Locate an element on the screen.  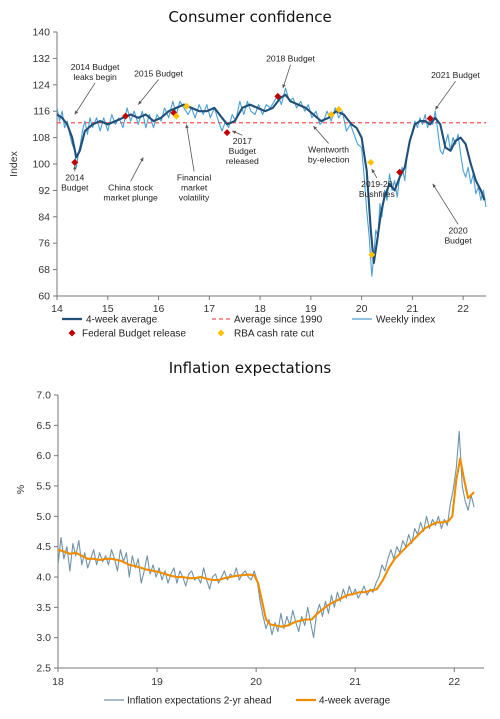
y-tick-label: 7.0 is located at coordinates (43, 396).